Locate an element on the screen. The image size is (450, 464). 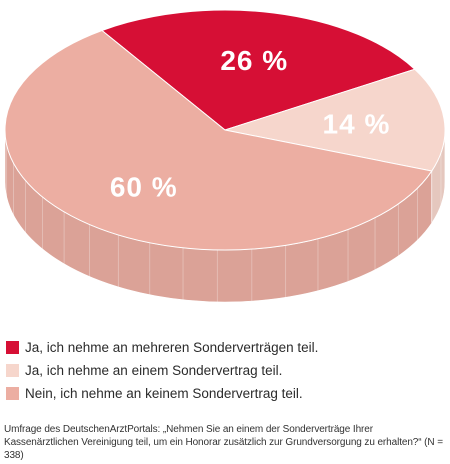
value-label-mehrere: 26 % is located at coordinates (254, 60).